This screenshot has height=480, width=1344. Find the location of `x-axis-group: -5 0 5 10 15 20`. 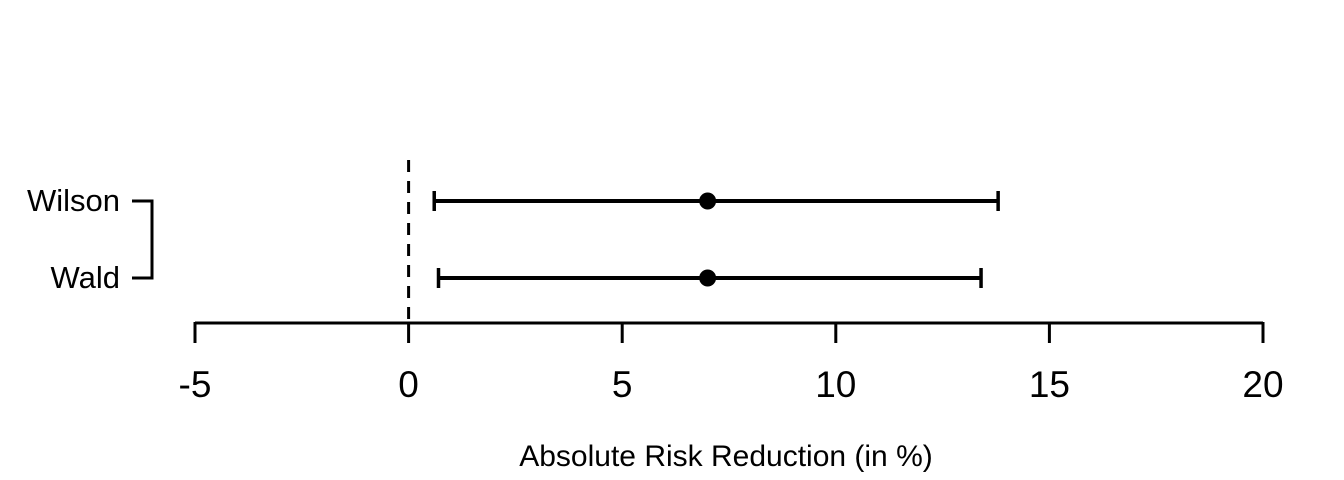

x-axis-group: -5 0 5 10 15 20 is located at coordinates (731, 363).